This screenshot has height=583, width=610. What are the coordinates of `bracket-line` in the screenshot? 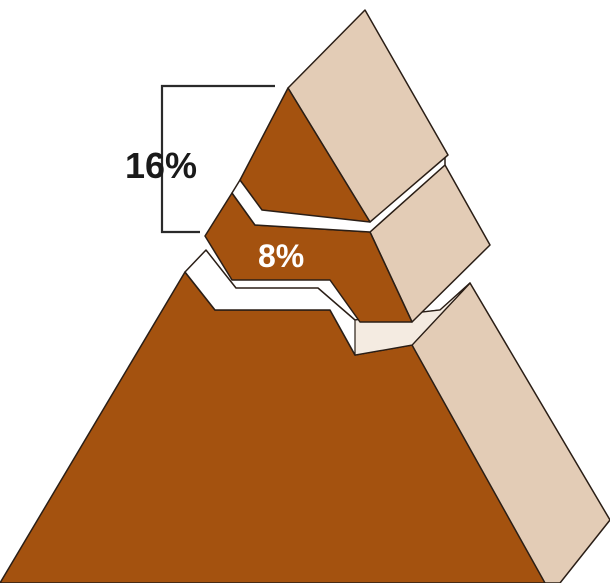 It's located at (217, 159).